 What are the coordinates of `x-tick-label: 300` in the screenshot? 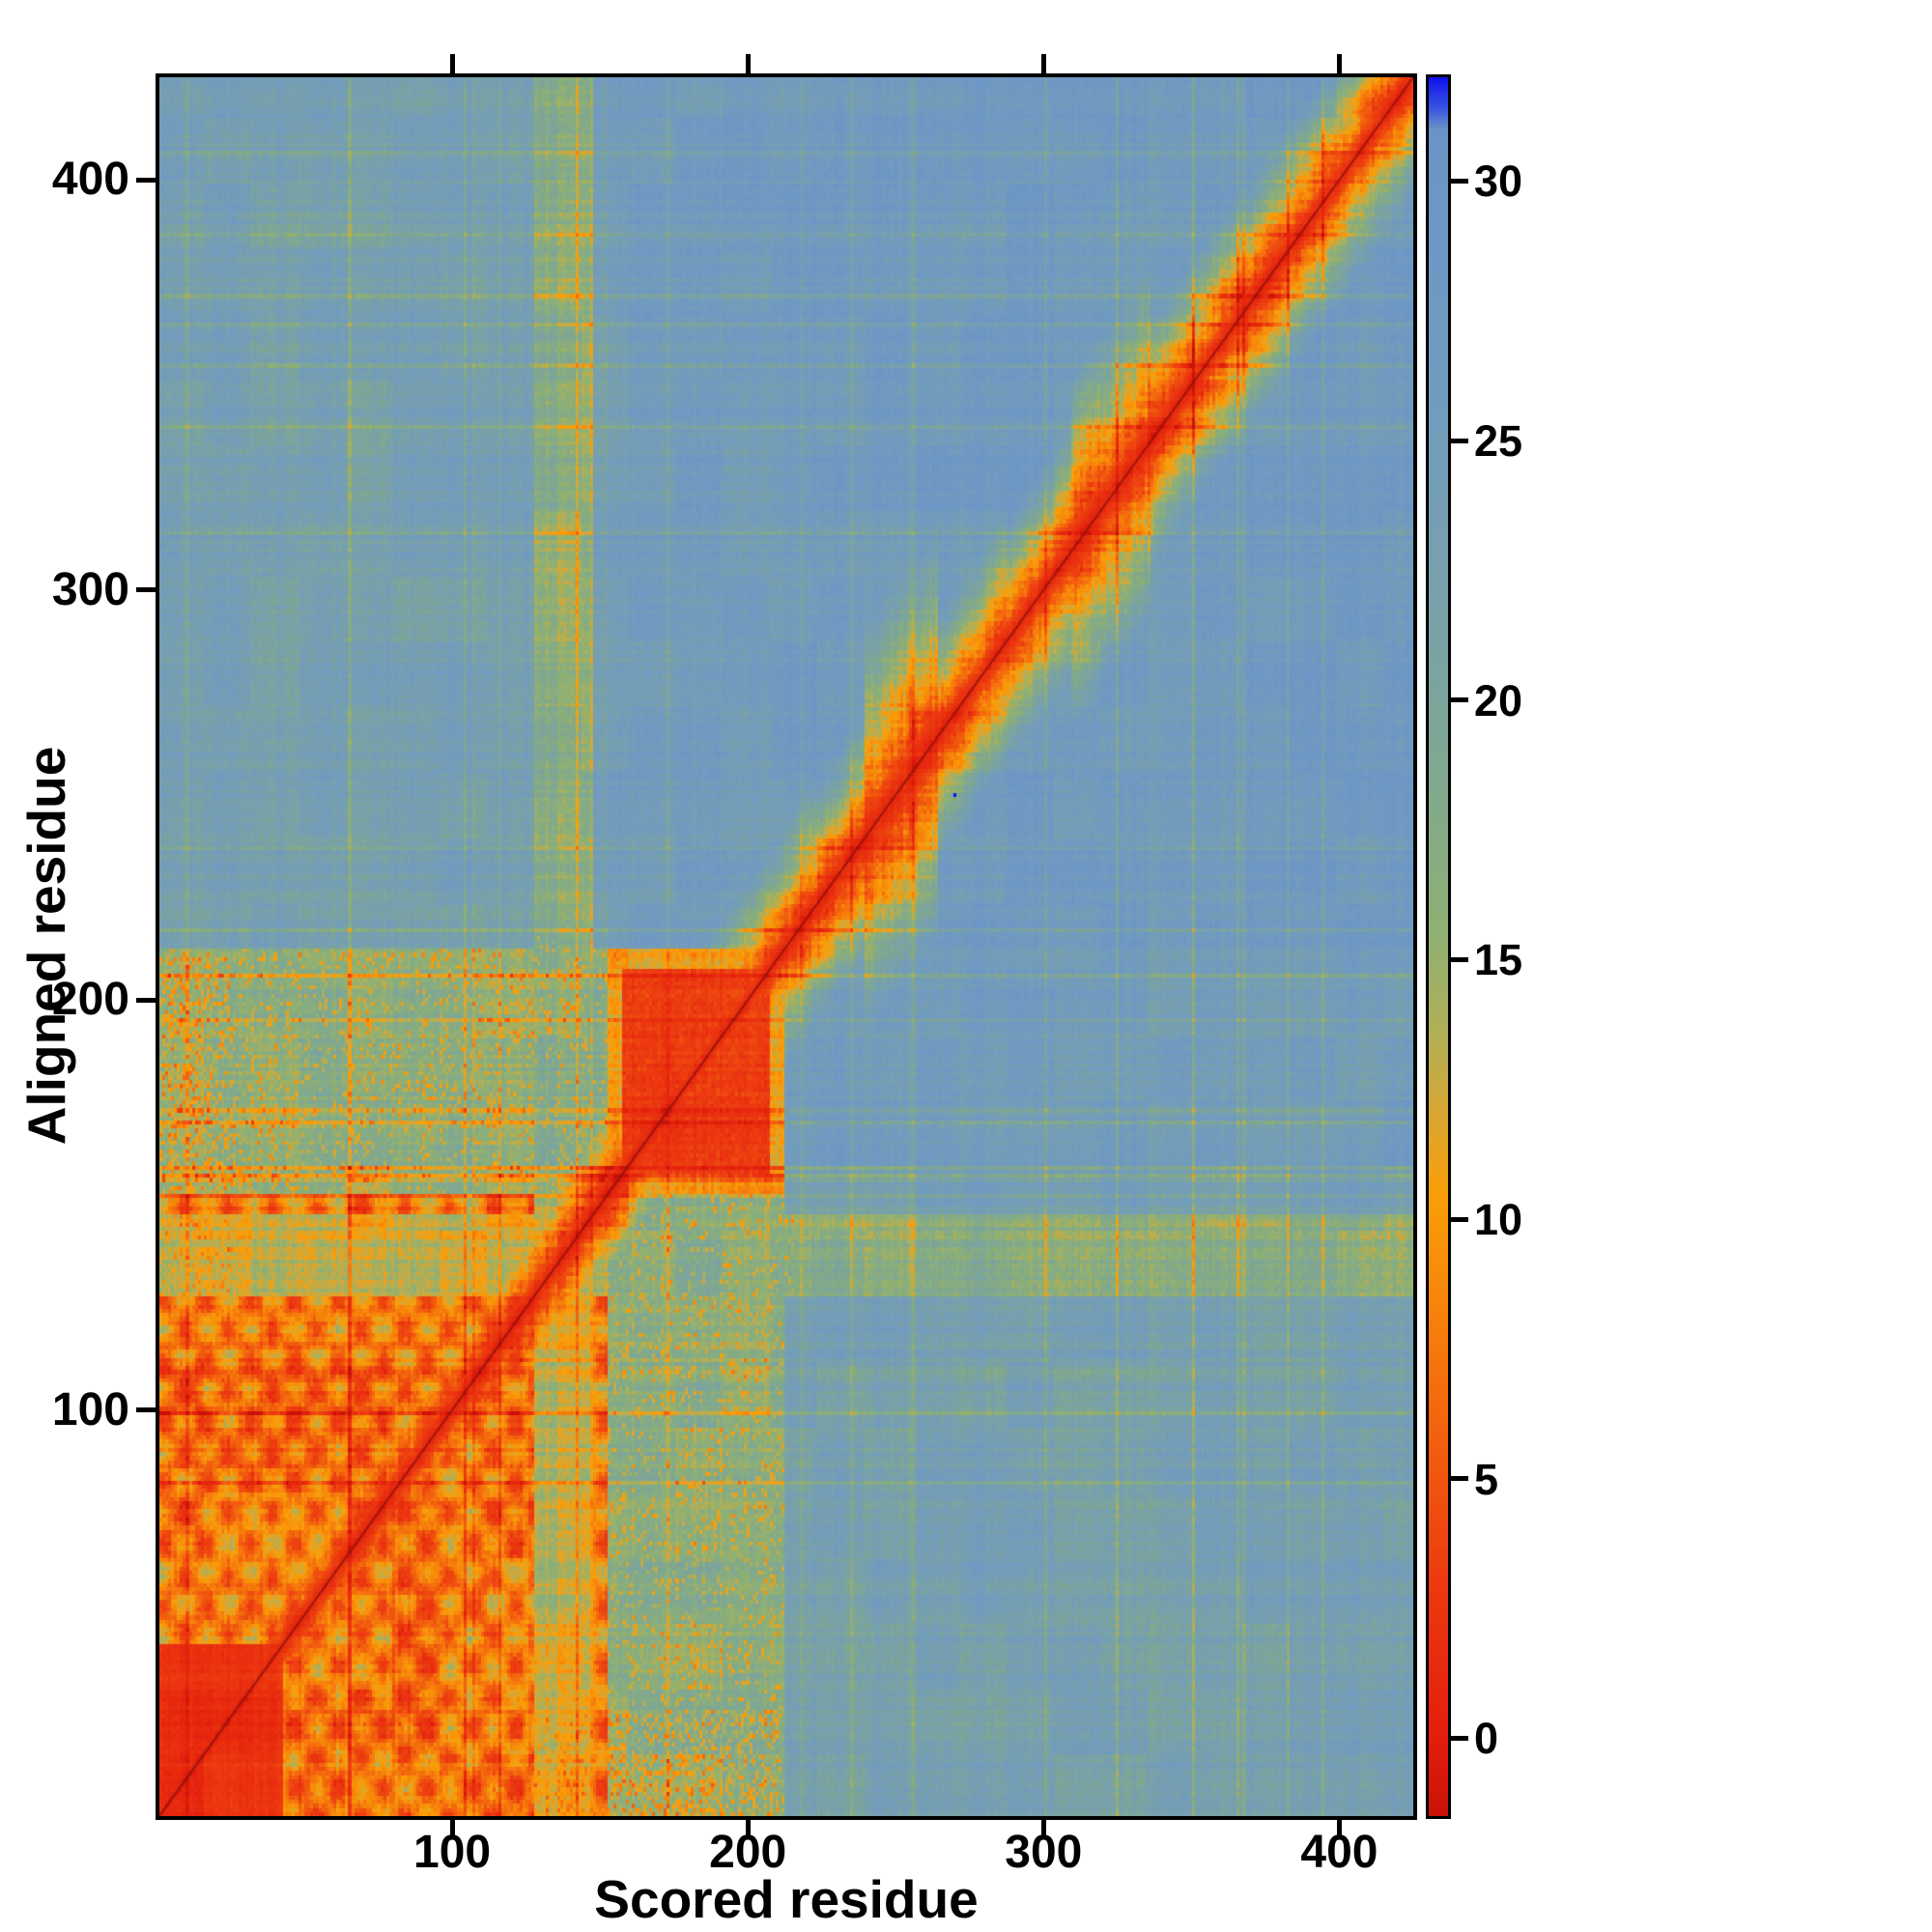 It's located at (1044, 1852).